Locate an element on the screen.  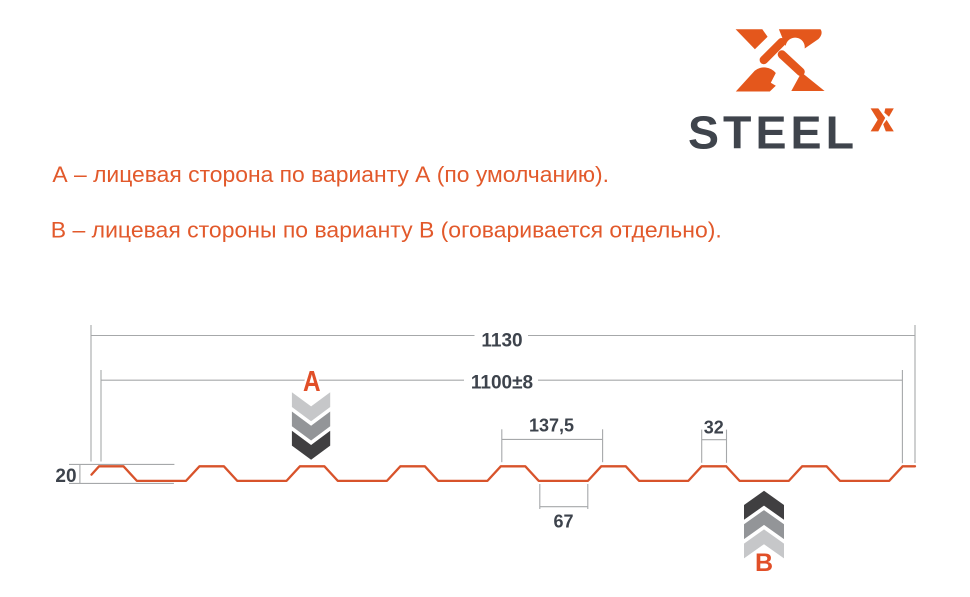
svg-text: A is located at coordinates (312, 381).